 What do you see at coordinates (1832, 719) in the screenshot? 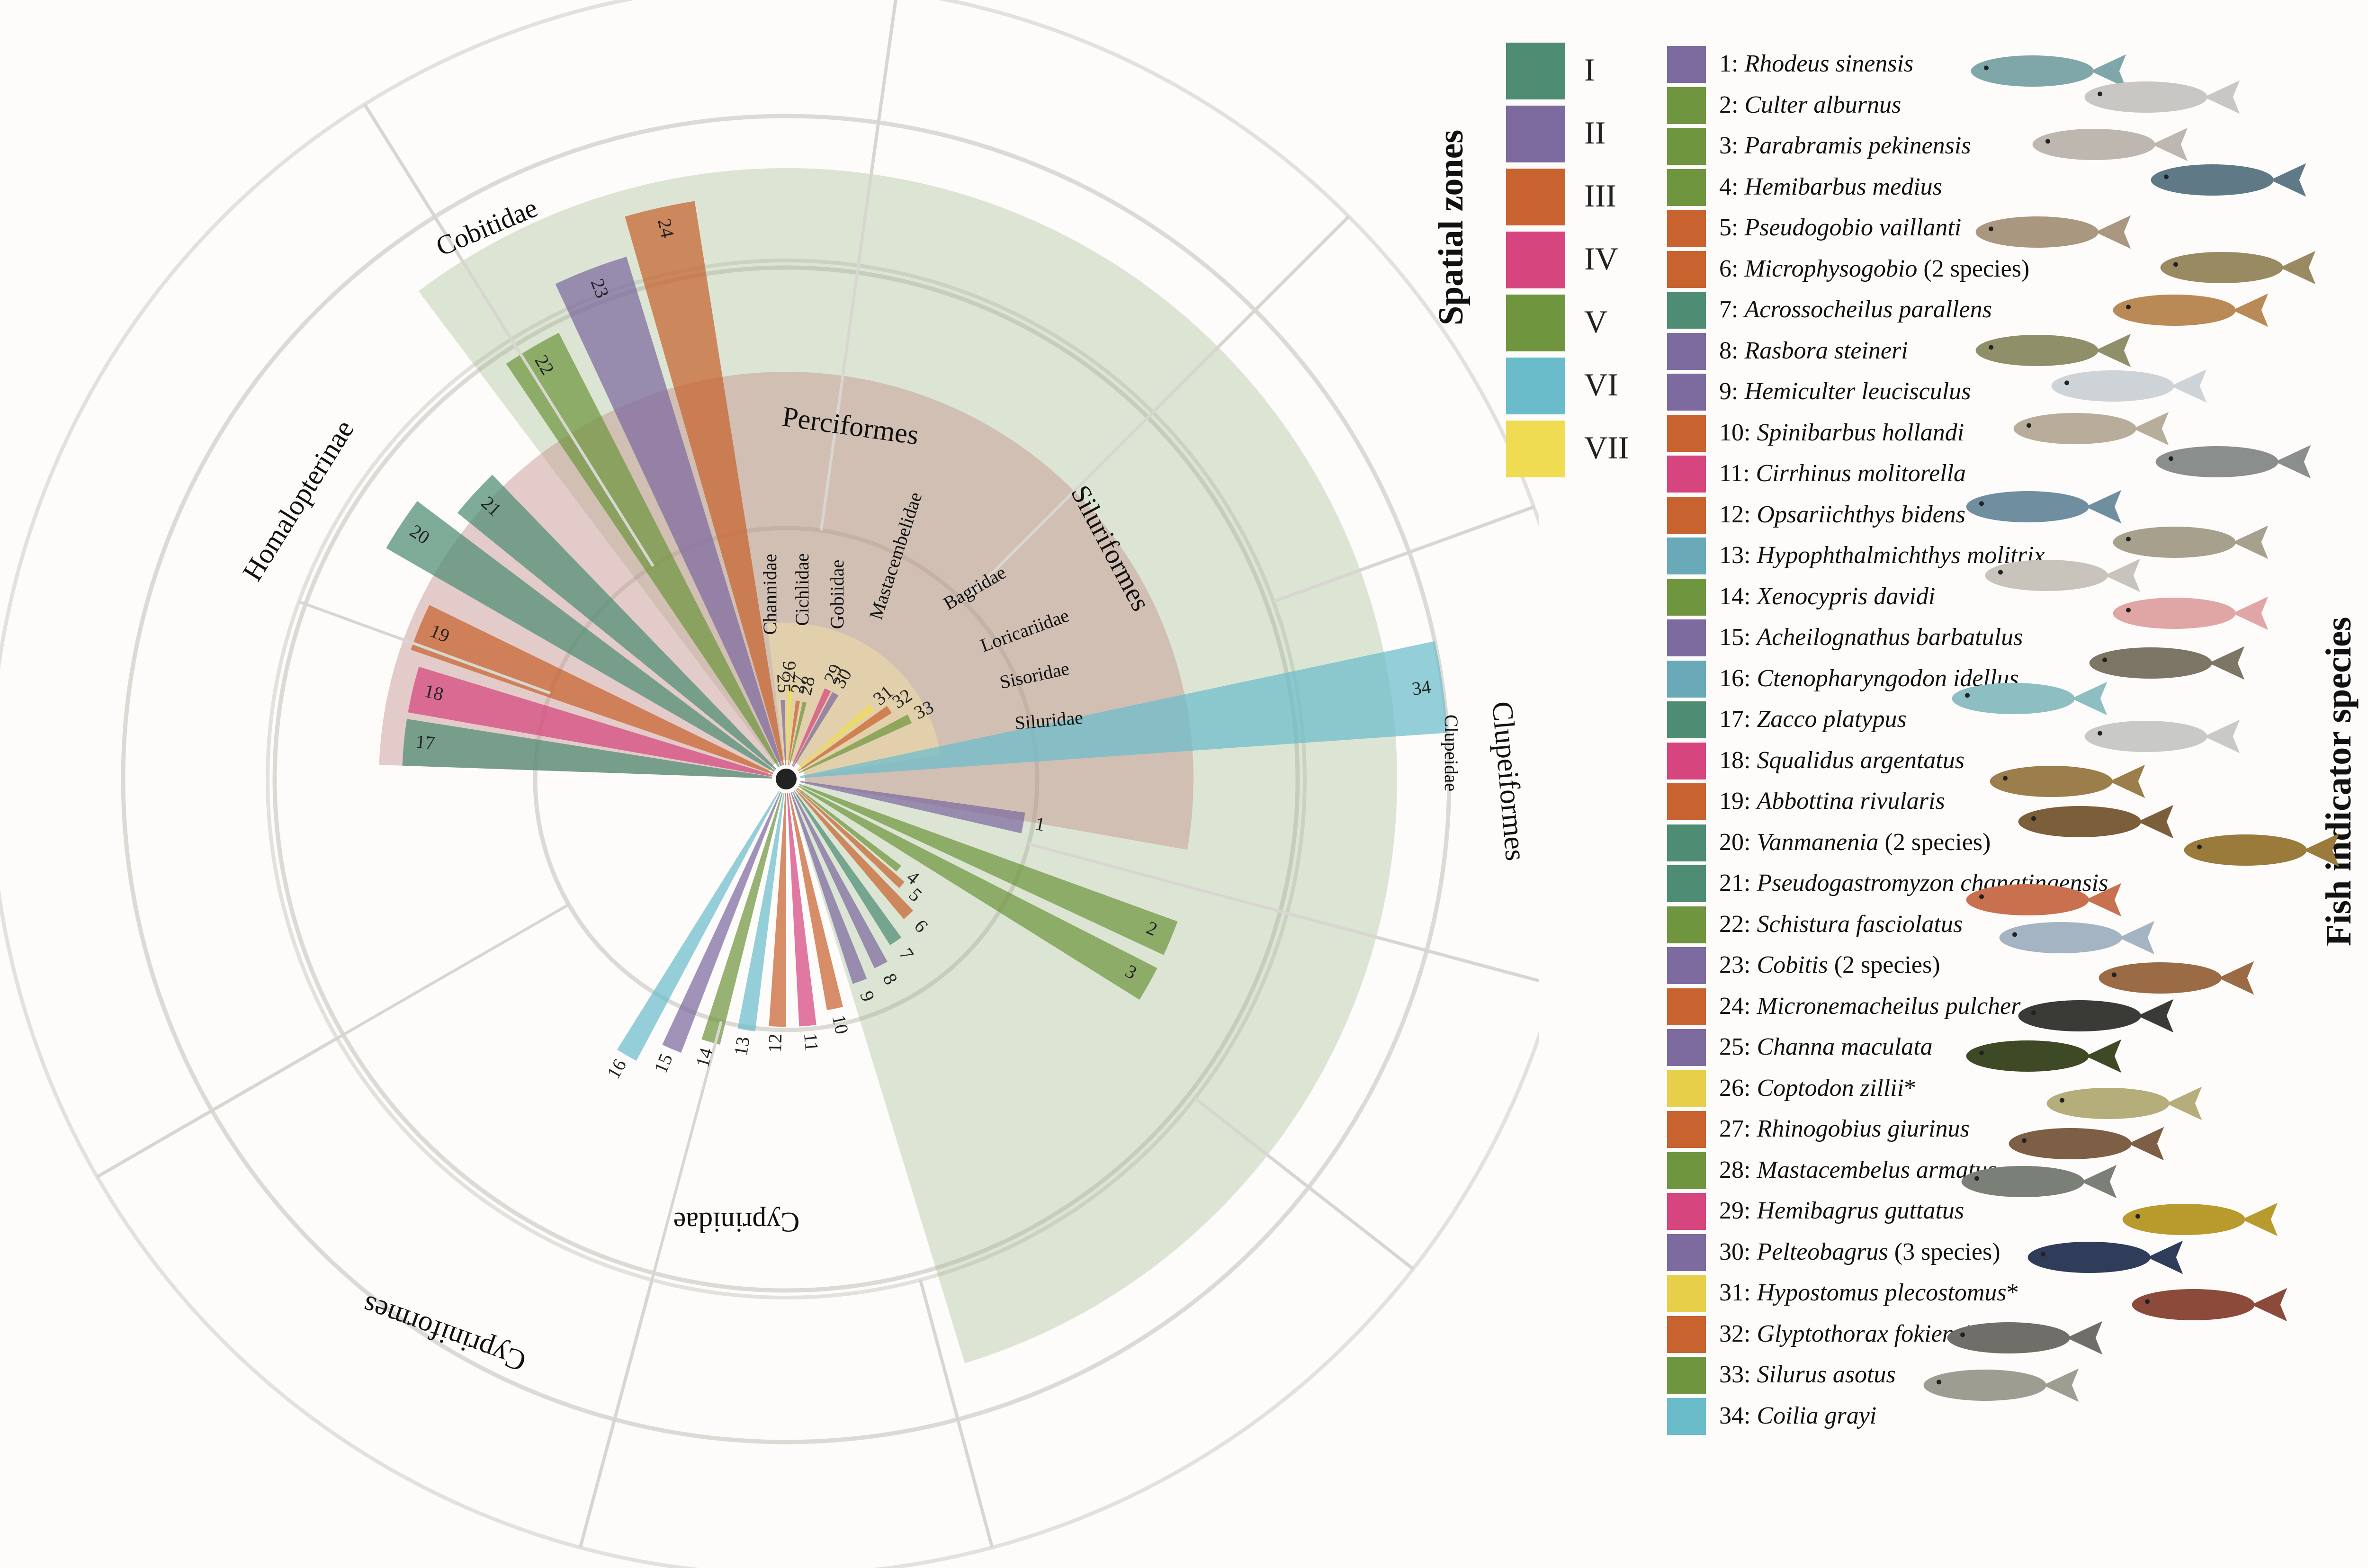
I see `species-name: Zacco platypus` at bounding box center [1832, 719].